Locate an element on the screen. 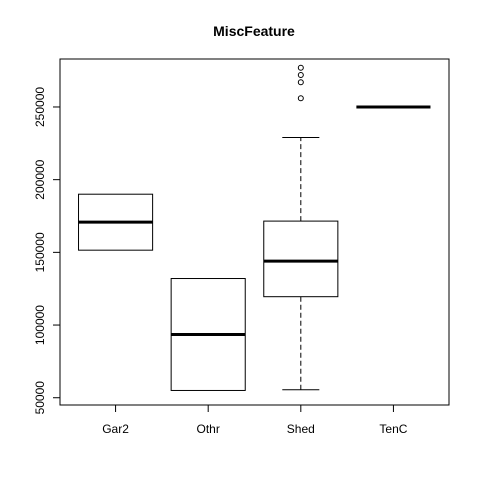  y-axis: 50000 100000 150000 200000 250000 is located at coordinates (47, 251).